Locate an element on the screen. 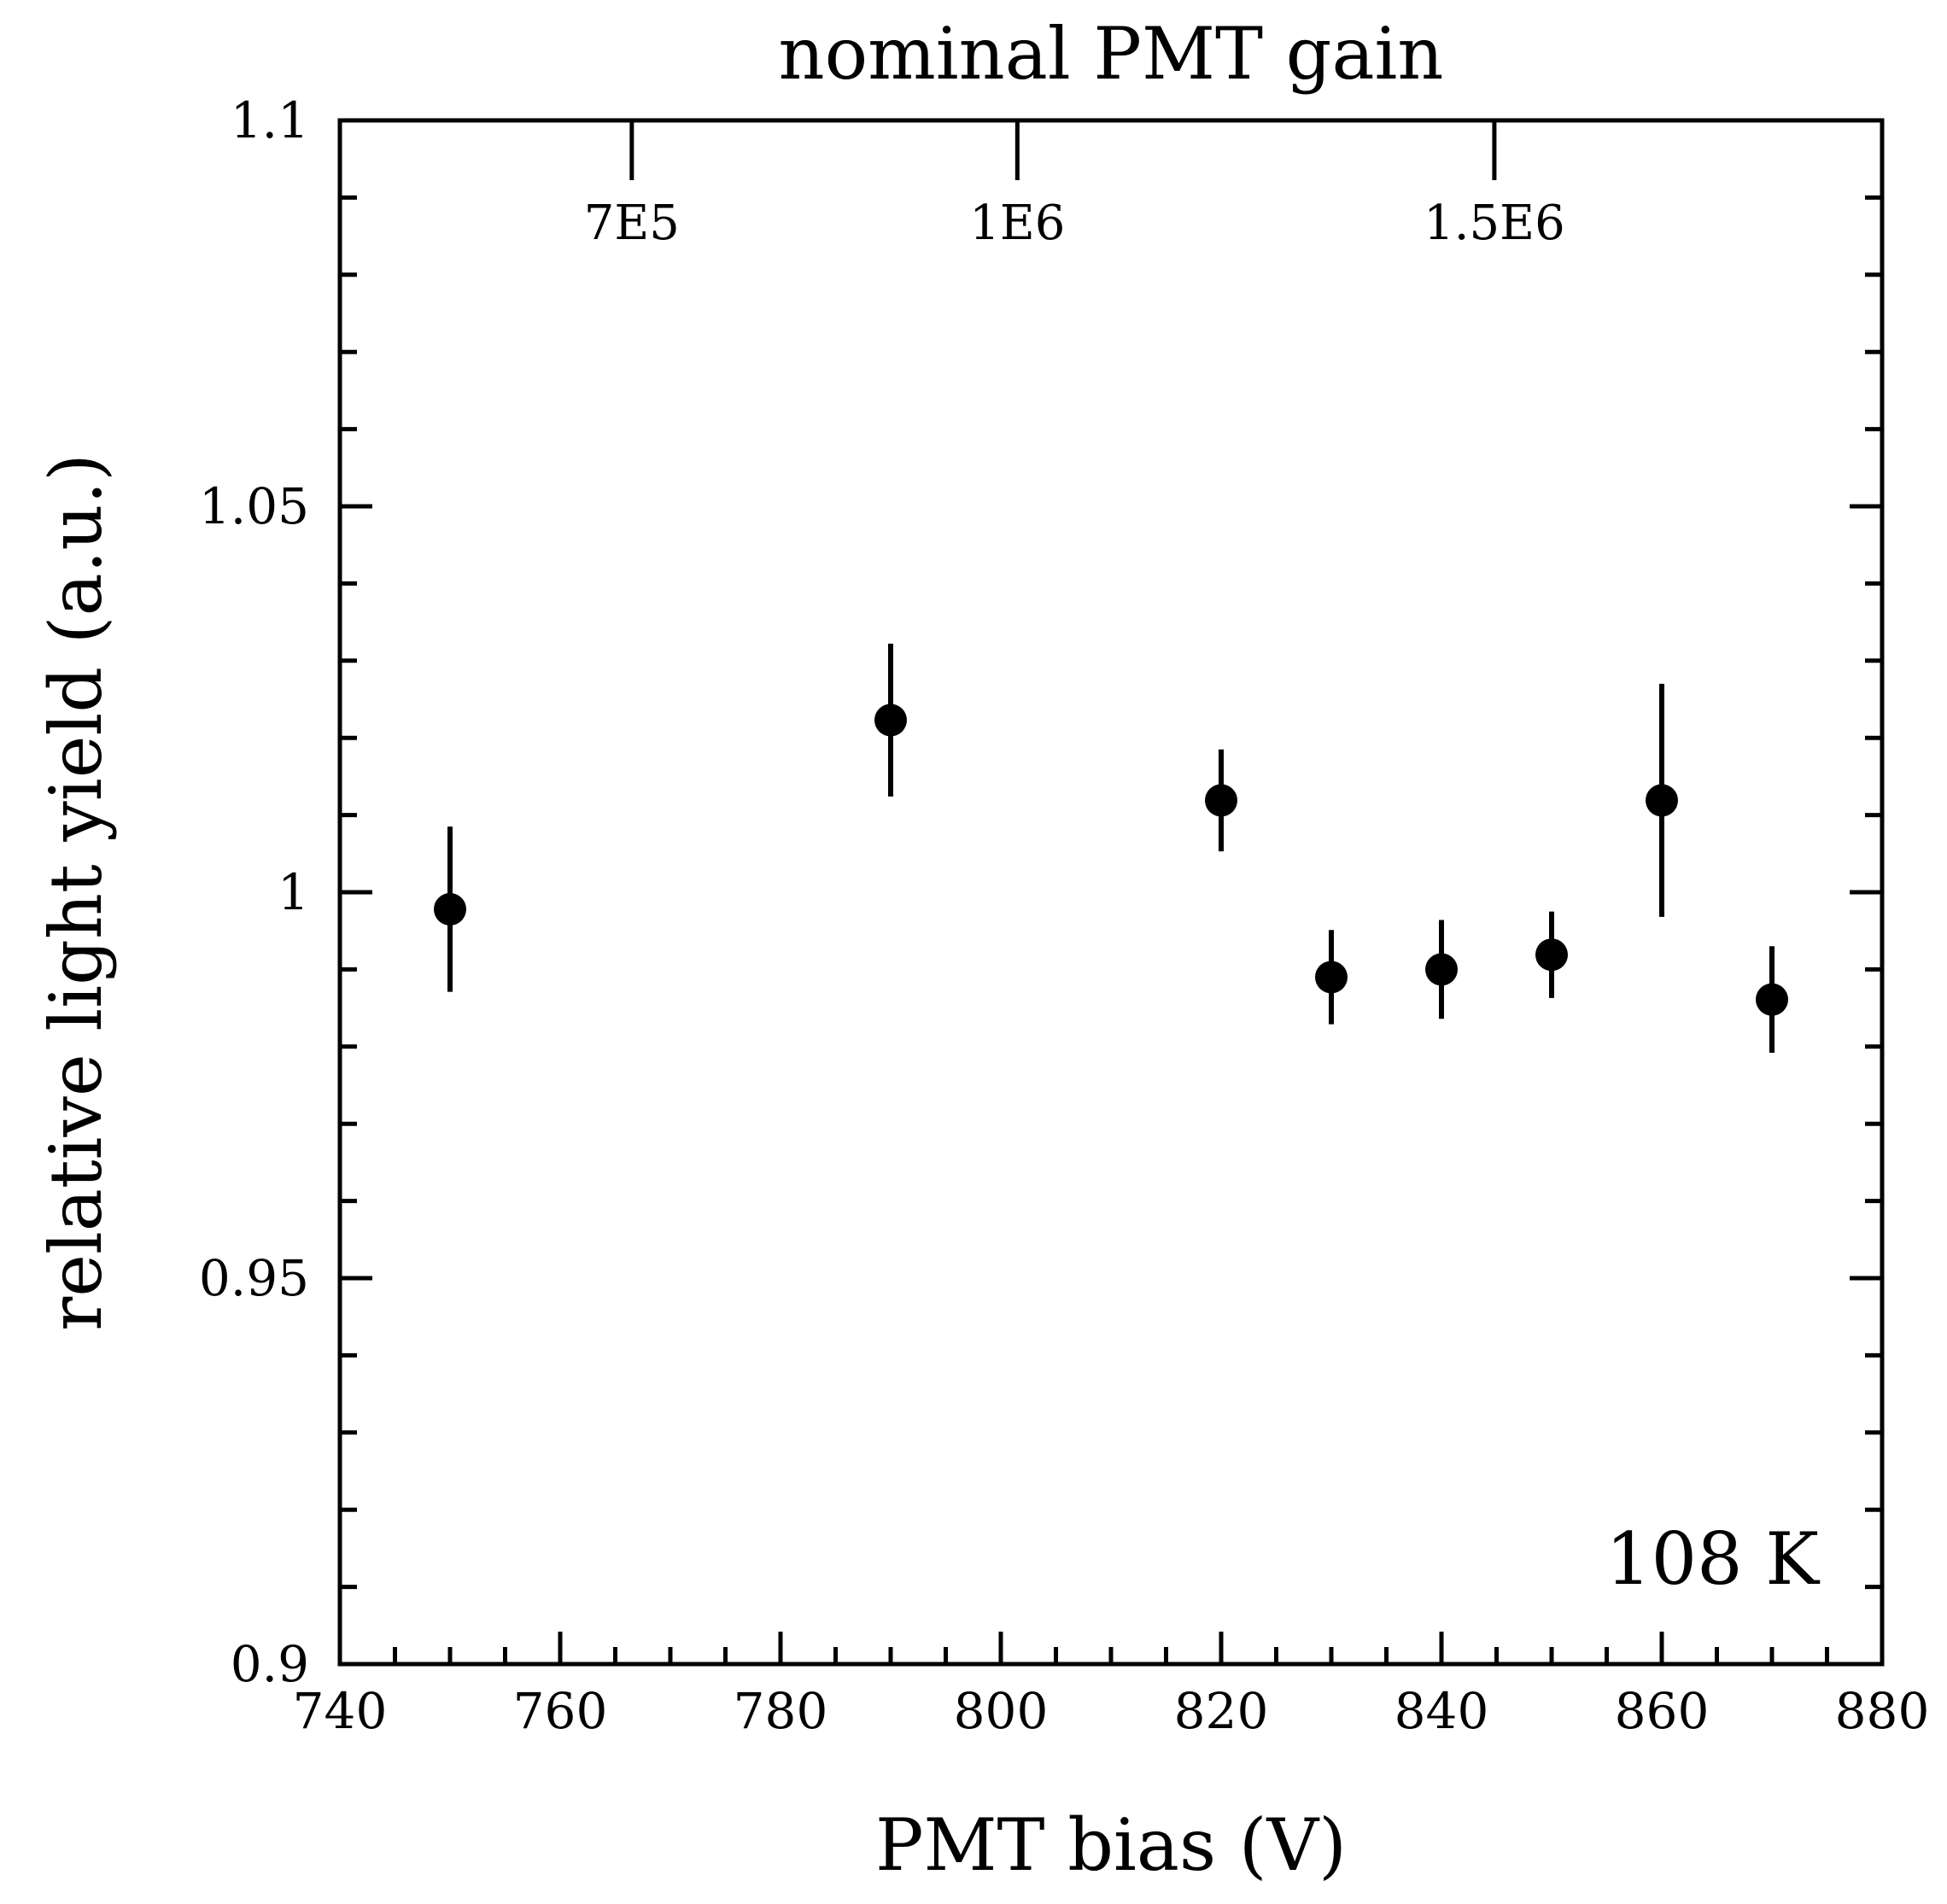 The height and width of the screenshot is (1904, 1947). top-tick-labels: 7E5 1E6 1.5E6 is located at coordinates (1074, 223).